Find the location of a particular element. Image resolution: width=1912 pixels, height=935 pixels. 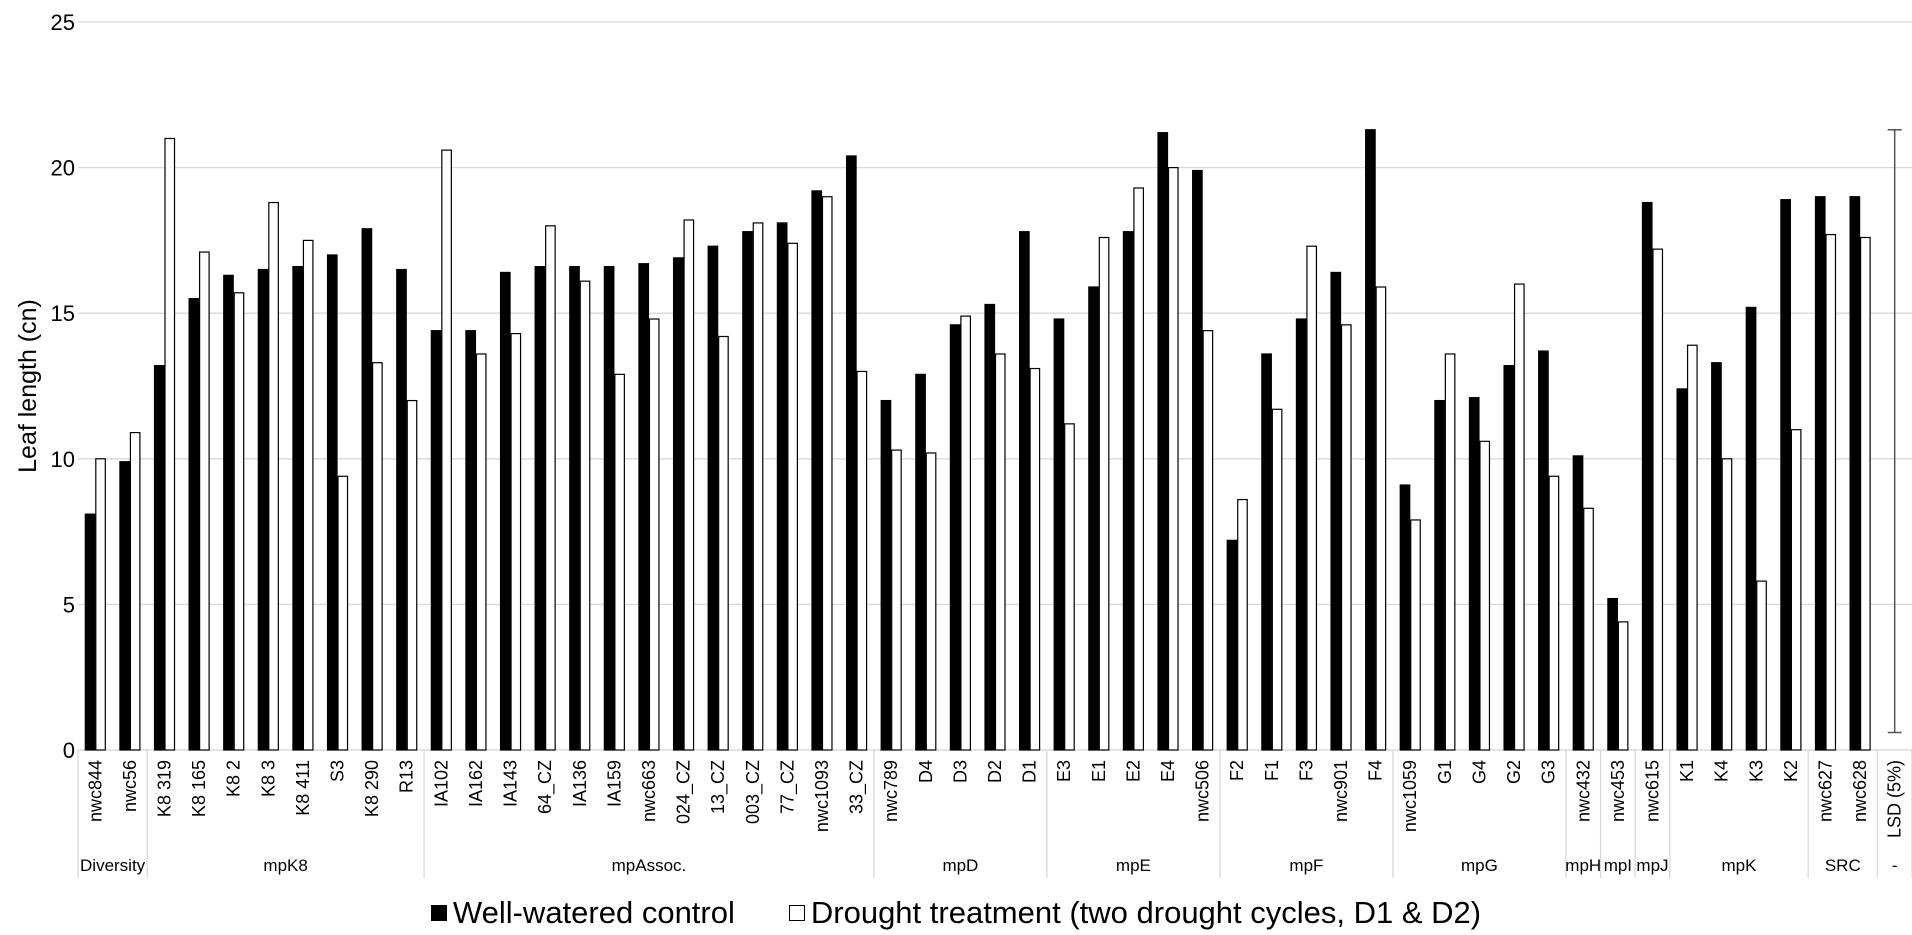

x-tick-label: S3 is located at coordinates (338, 771).